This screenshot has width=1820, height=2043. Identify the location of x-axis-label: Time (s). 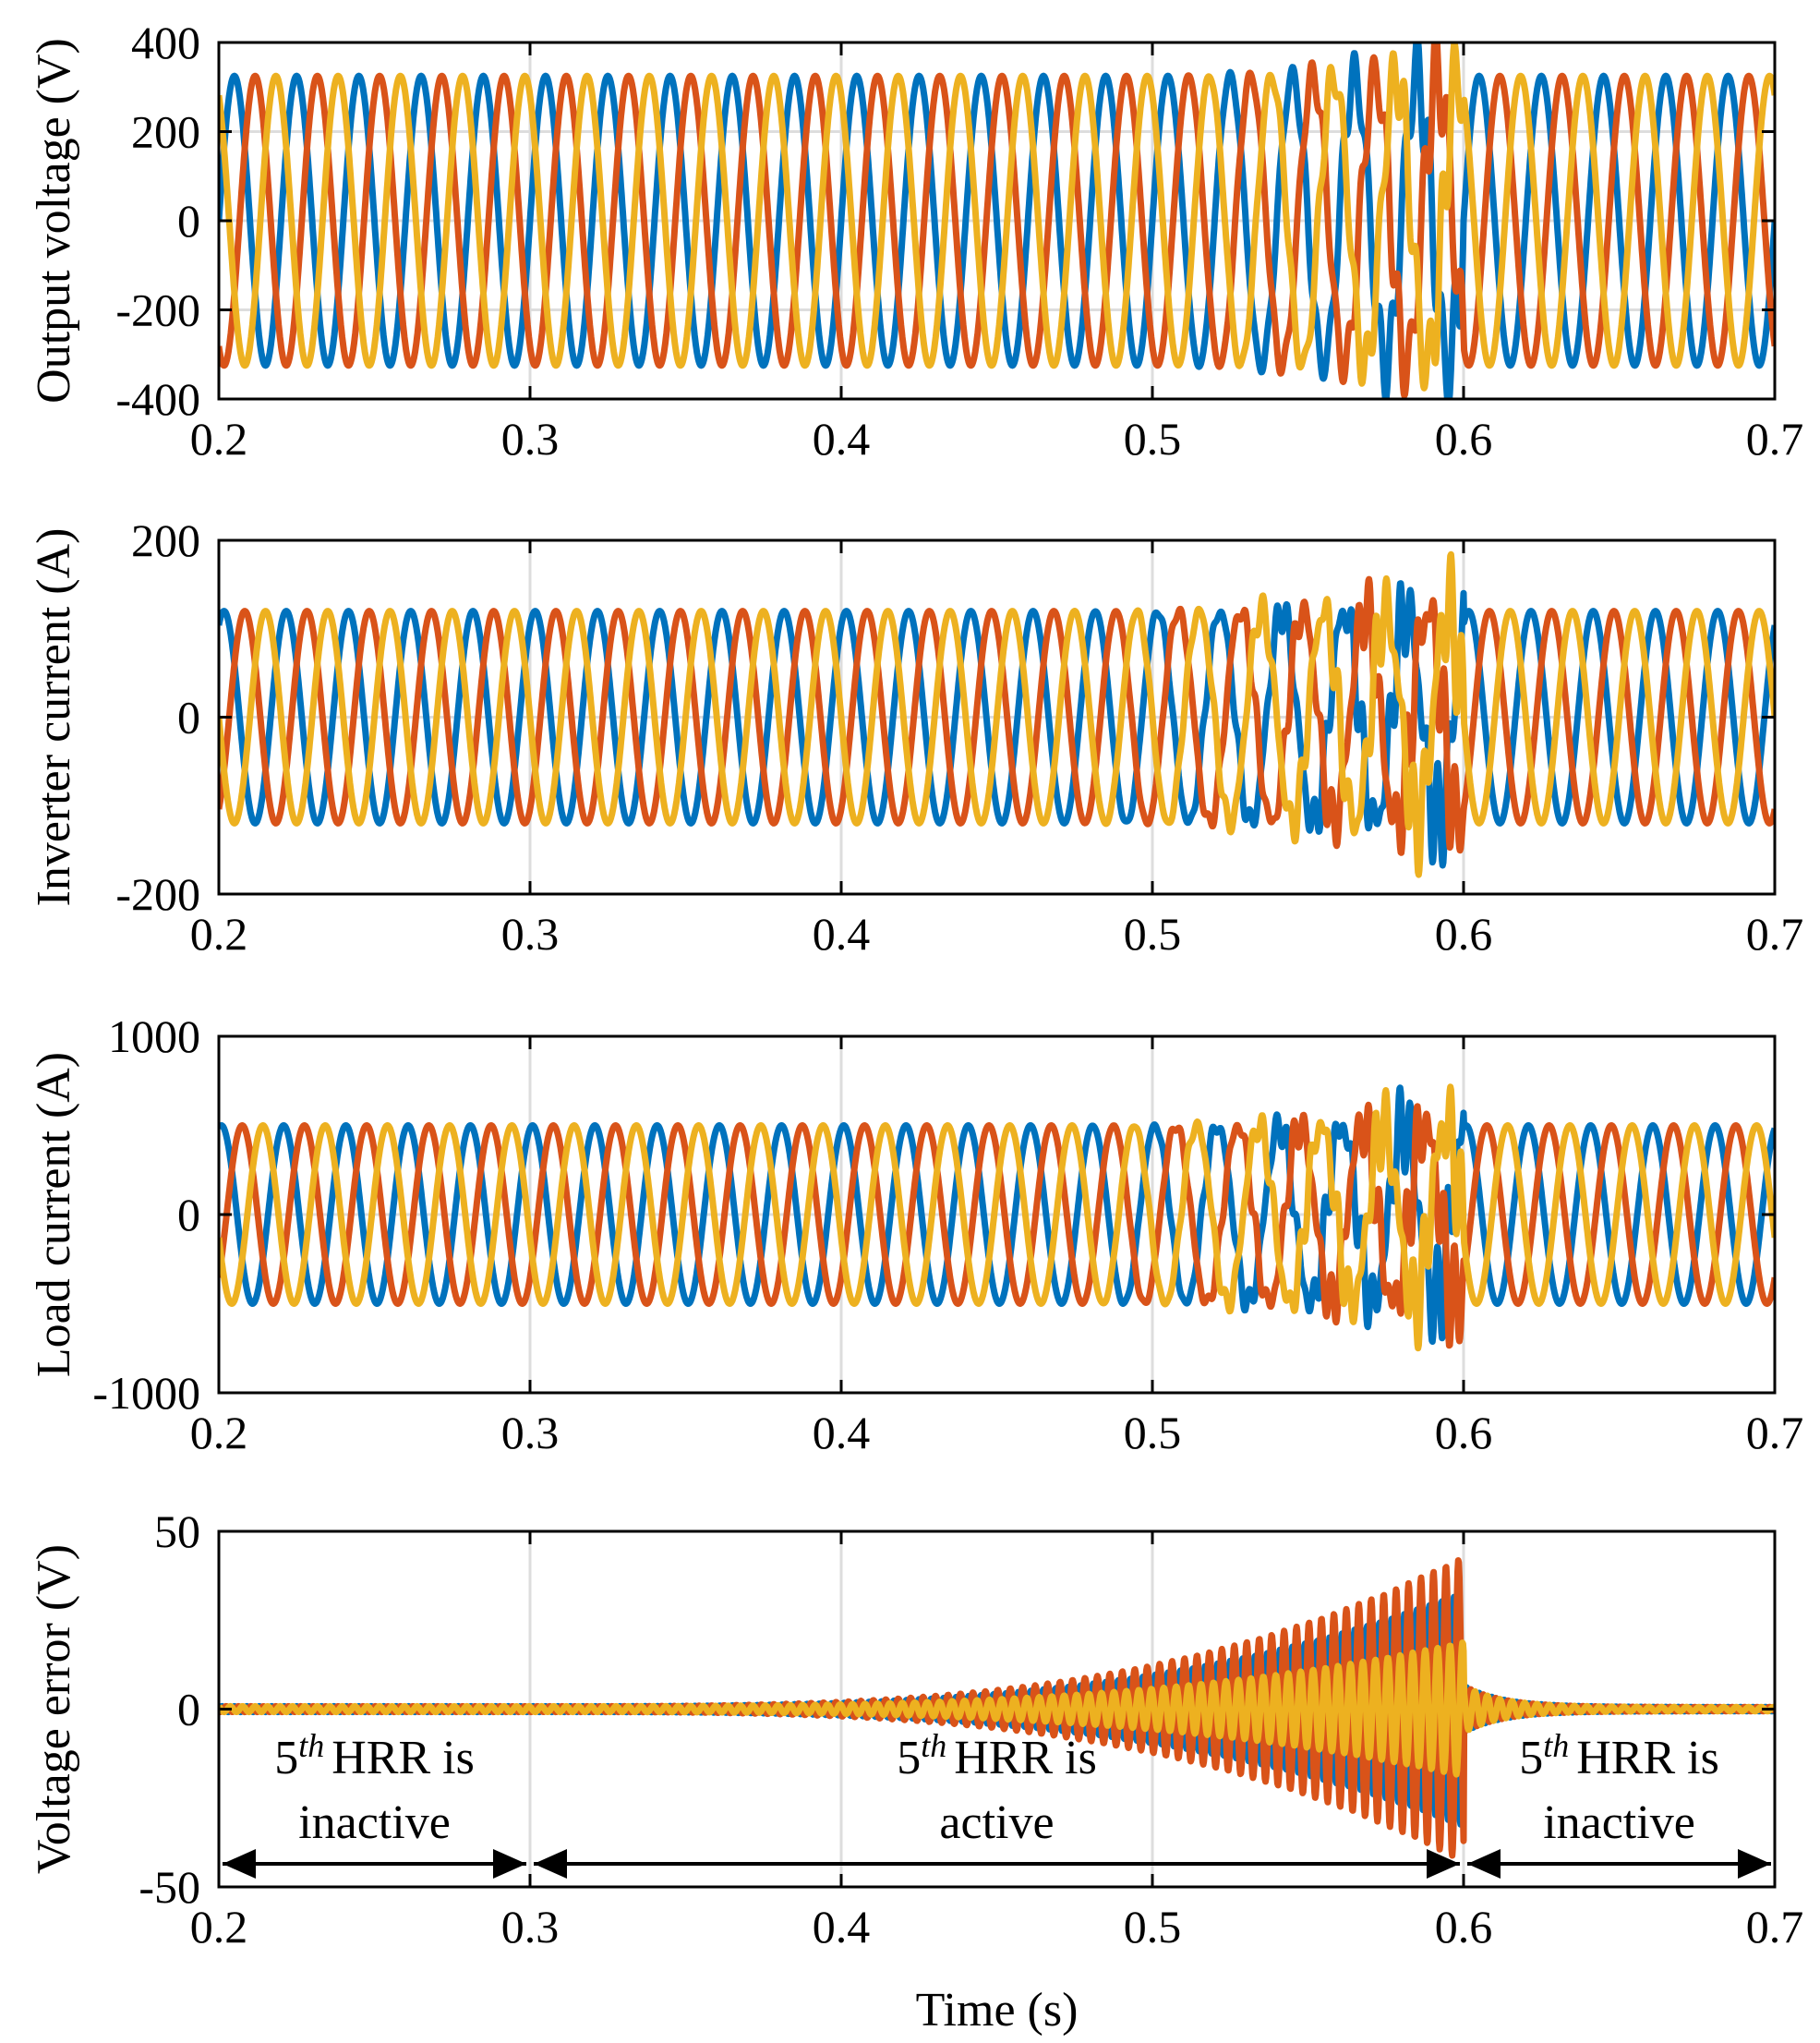
(997, 2010).